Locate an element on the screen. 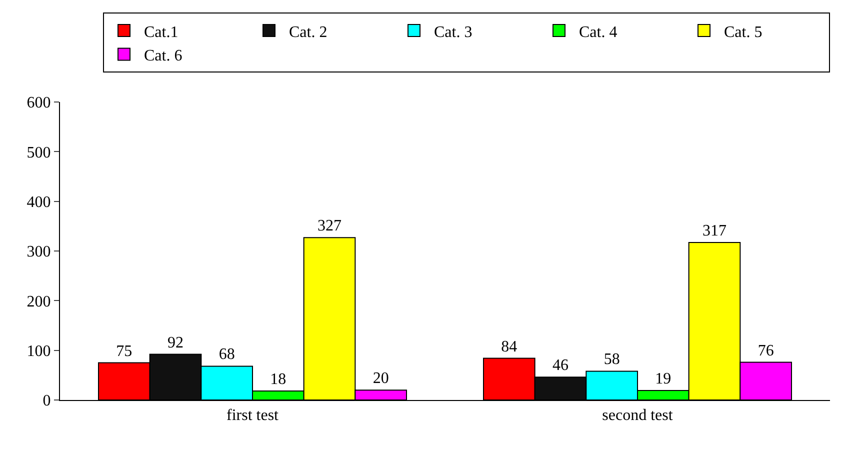  legend-label: Cat. 3 is located at coordinates (453, 32).